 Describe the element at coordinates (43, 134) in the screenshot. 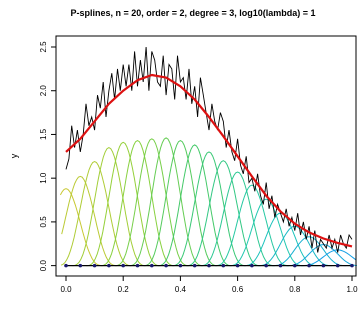

I see `y-tick-label: 1.5` at that location.